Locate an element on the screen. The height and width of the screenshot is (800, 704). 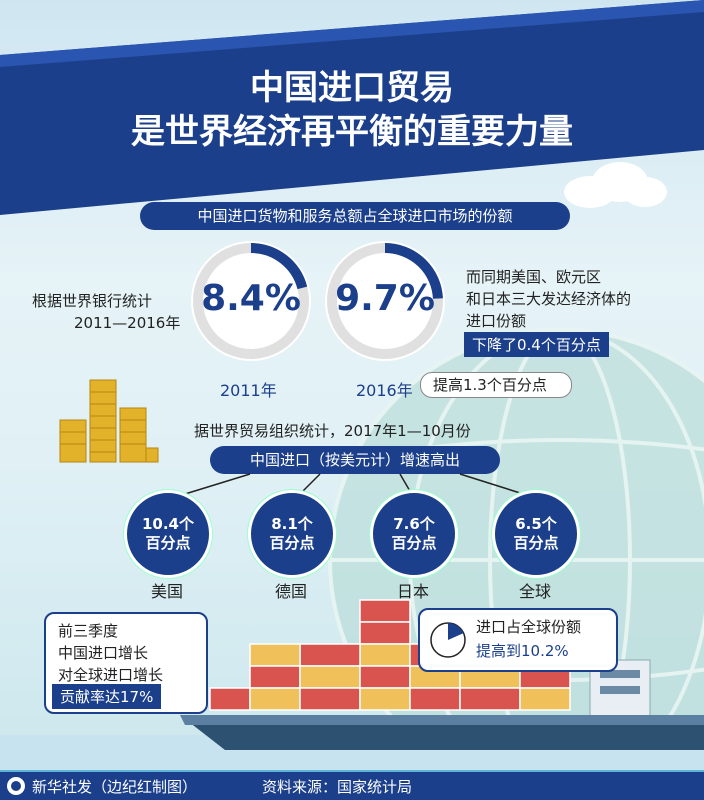
section1-header: 中国进口货物和服务总额占全球进口市场的份额 is located at coordinates (355, 216).